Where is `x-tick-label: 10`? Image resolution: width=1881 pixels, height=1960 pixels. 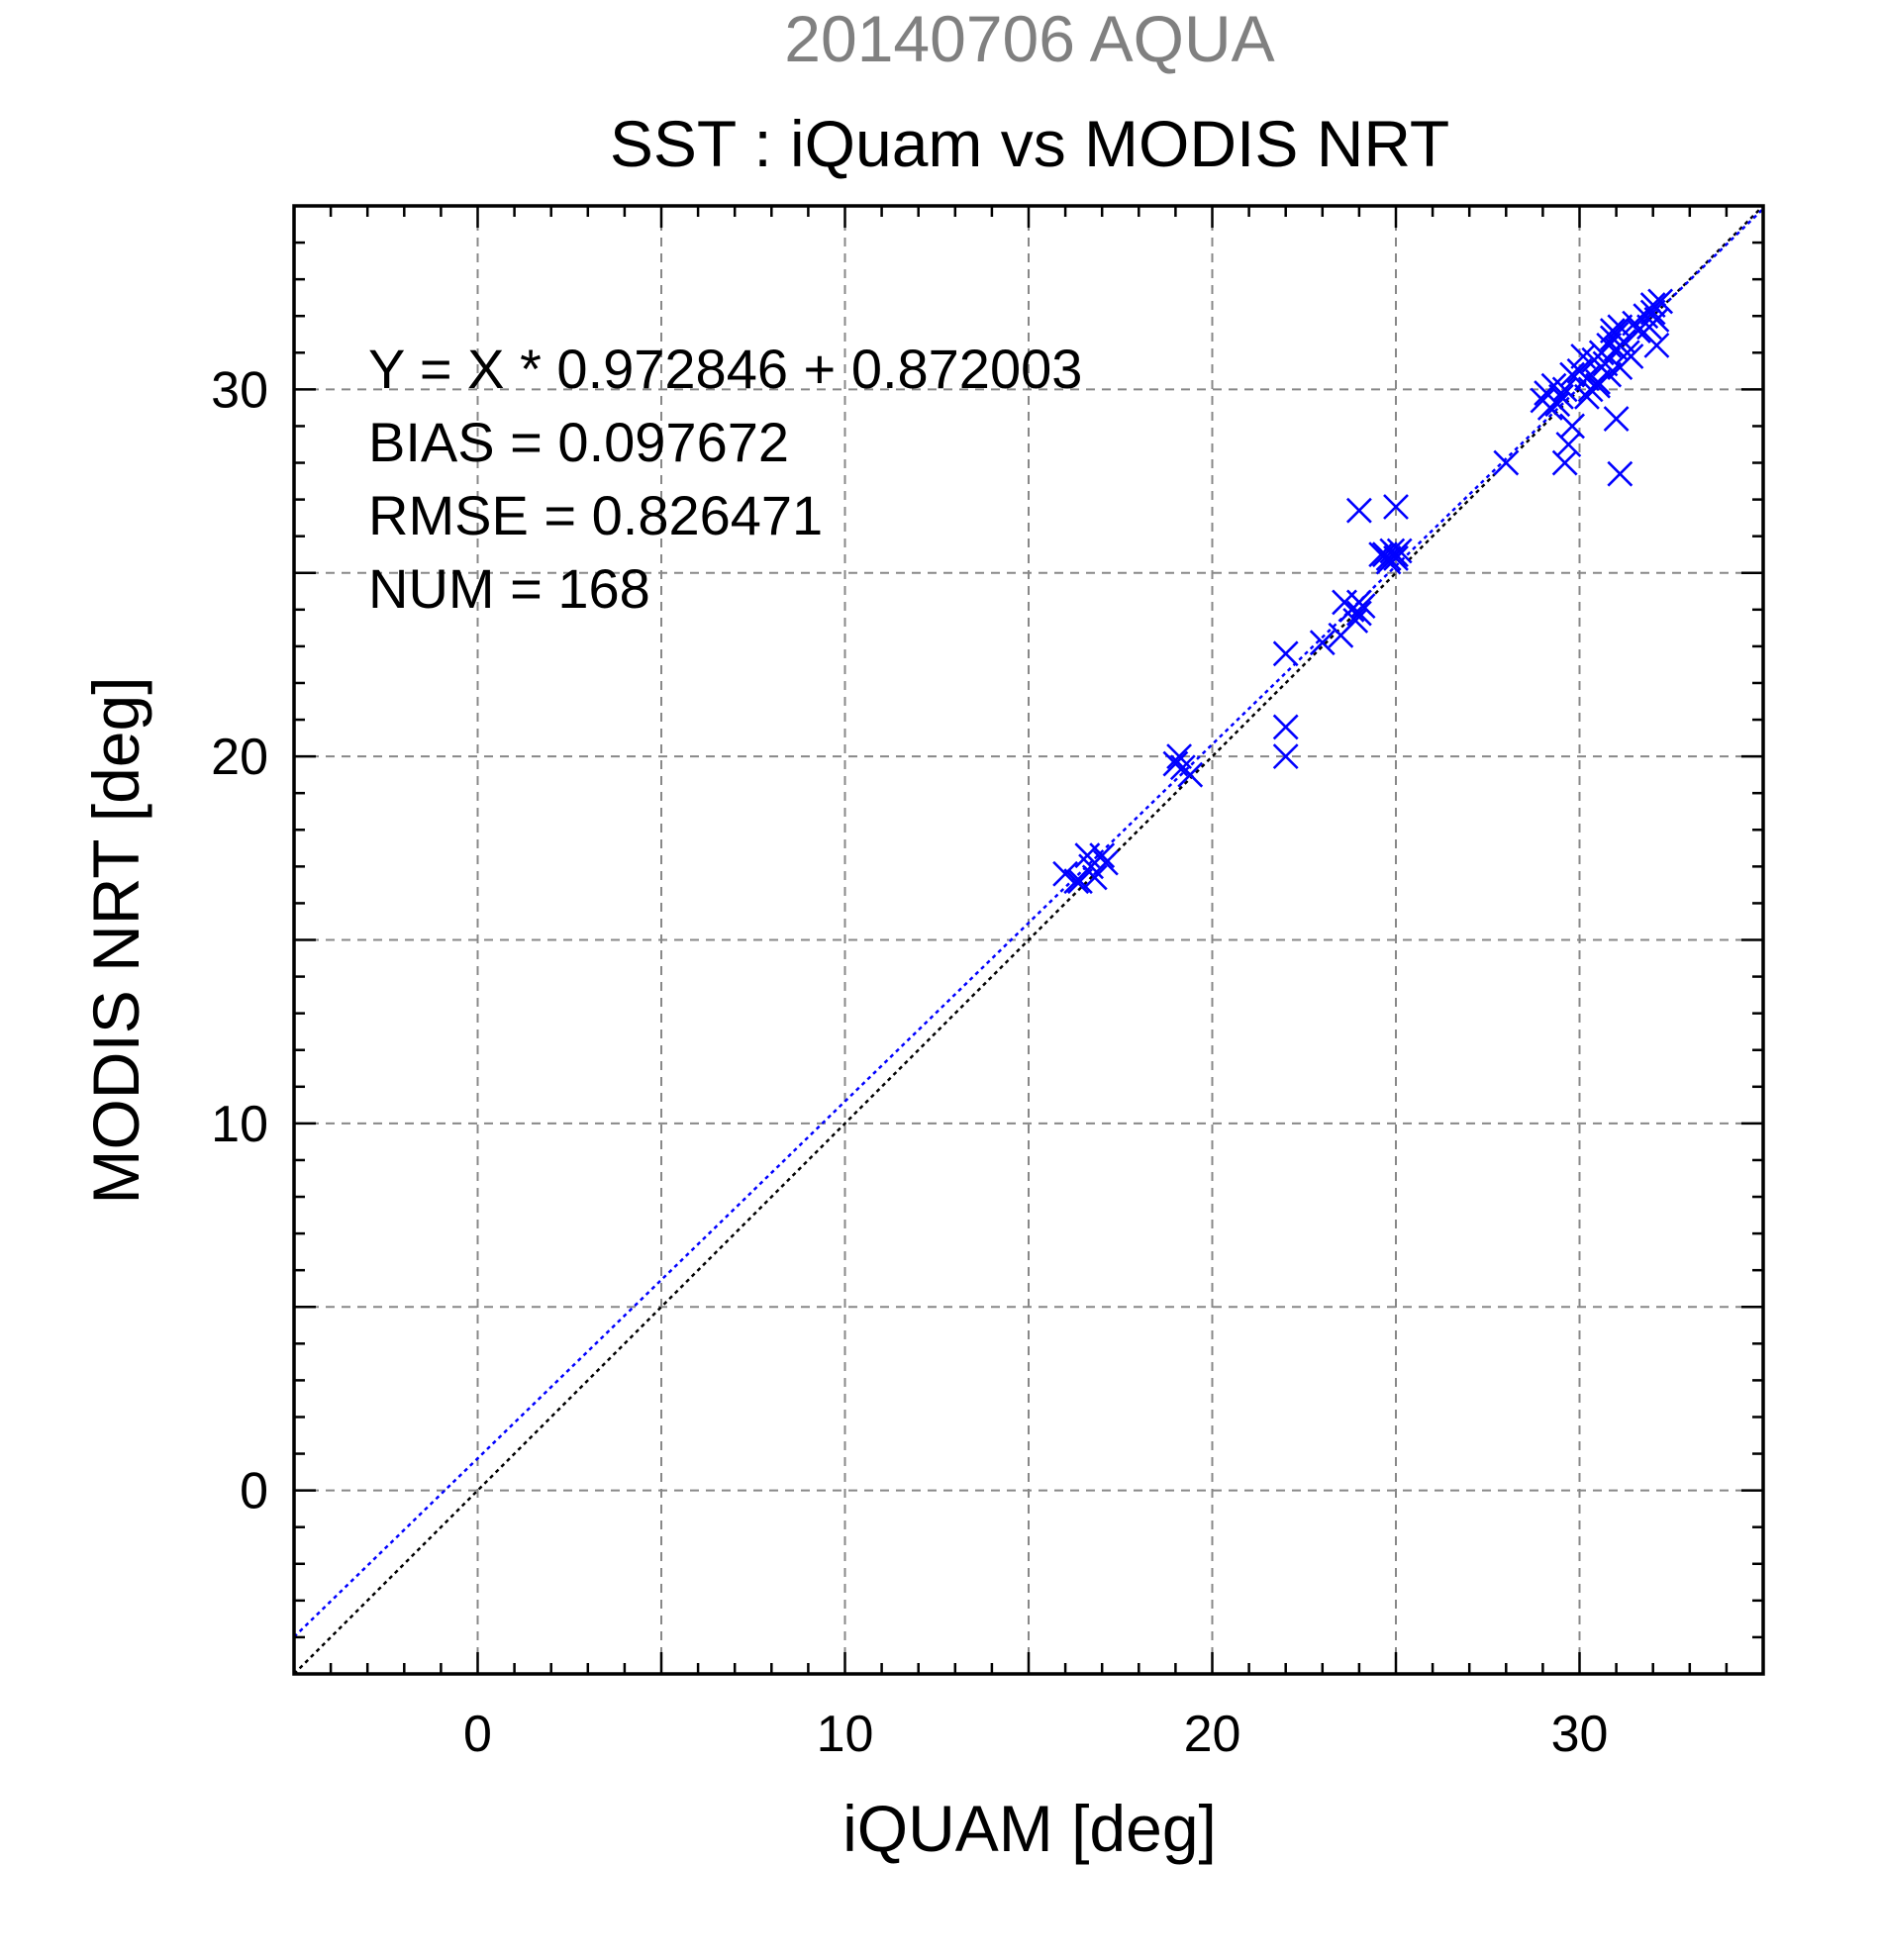 x-tick-label: 10 is located at coordinates (845, 1734).